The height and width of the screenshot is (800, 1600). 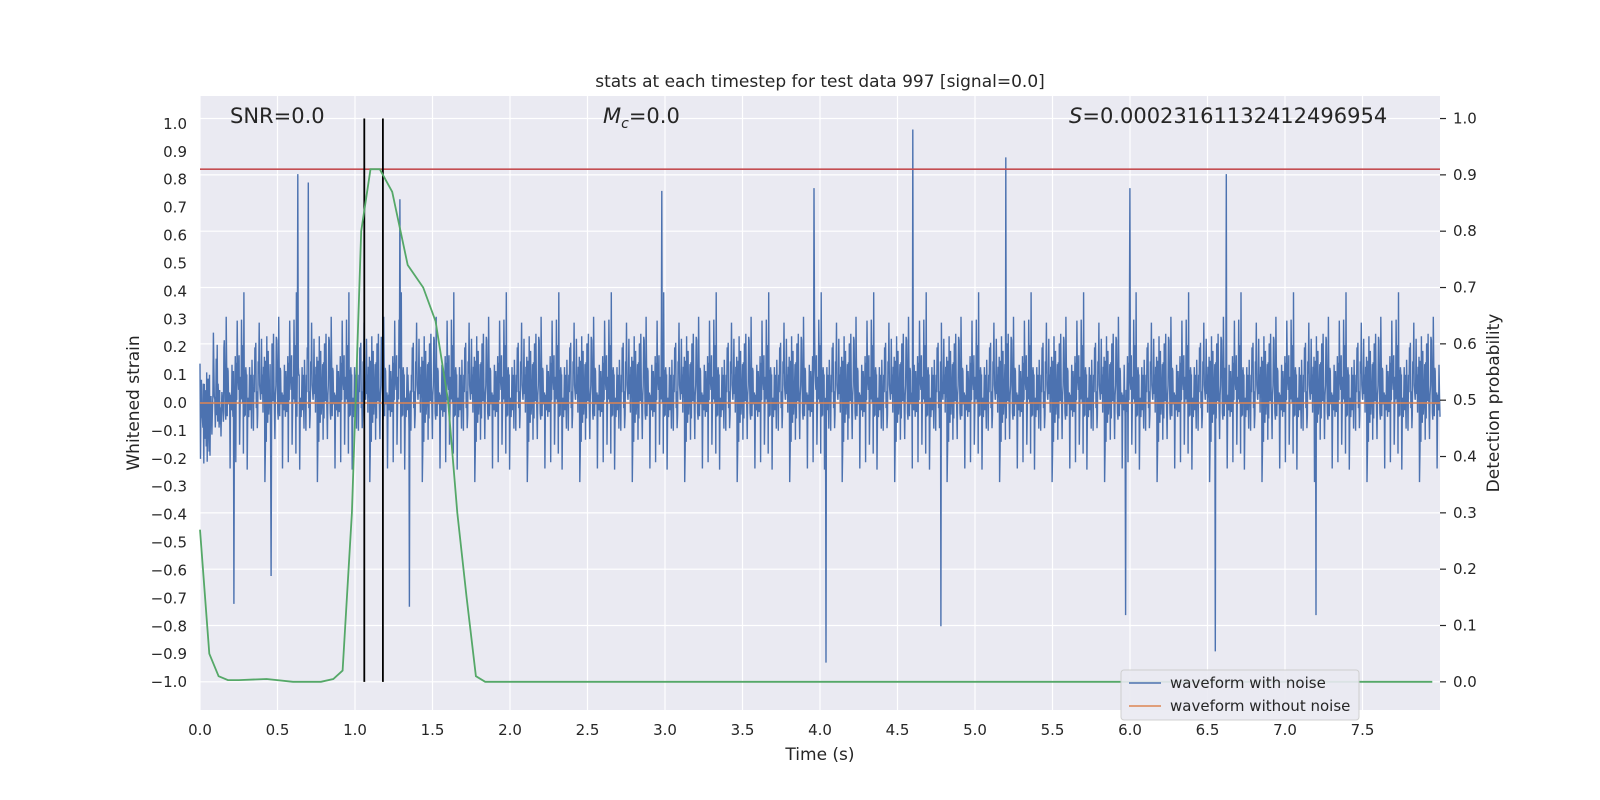 I want to click on x-tick-label: 2.5, so click(x=588, y=730).